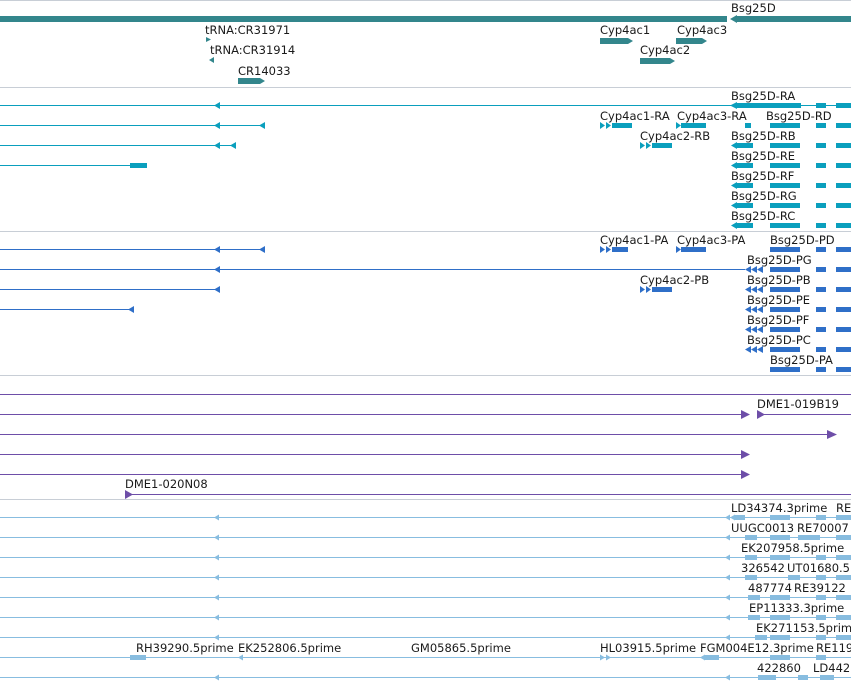 The image size is (851, 683). What do you see at coordinates (625, 30) in the screenshot?
I see `gene-label: Cyp4ac1` at bounding box center [625, 30].